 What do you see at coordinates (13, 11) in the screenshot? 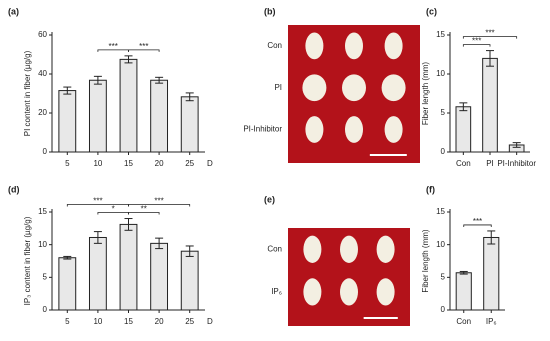
I see `panel-label: (a)` at bounding box center [13, 11].